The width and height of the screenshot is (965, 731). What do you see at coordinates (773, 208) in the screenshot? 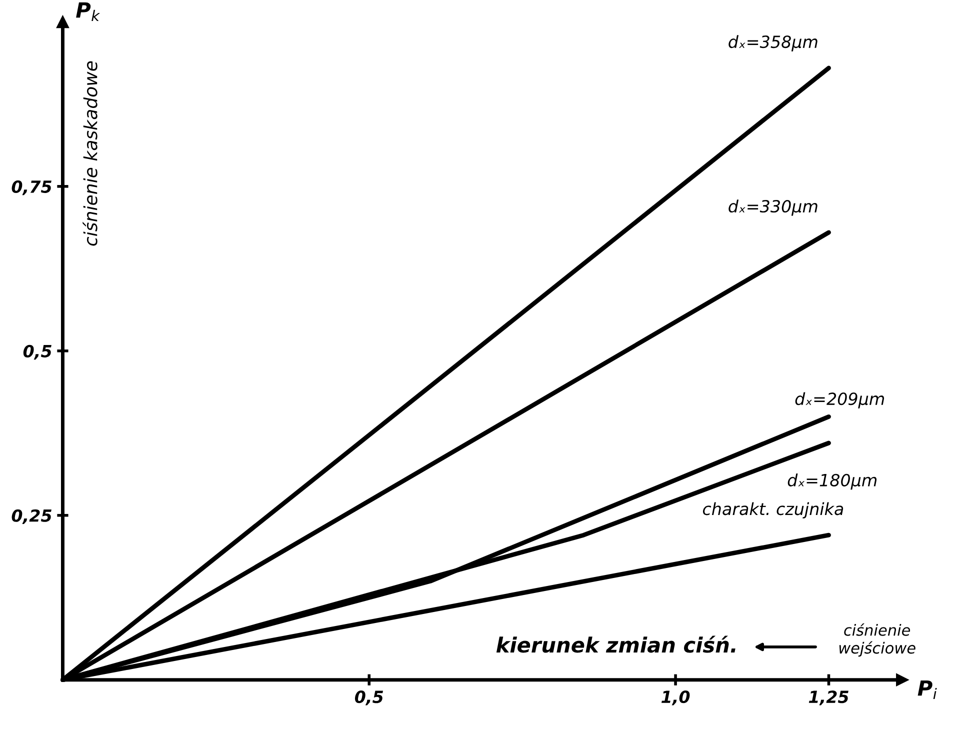
I see `series-label: dₓ=330μm` at bounding box center [773, 208].